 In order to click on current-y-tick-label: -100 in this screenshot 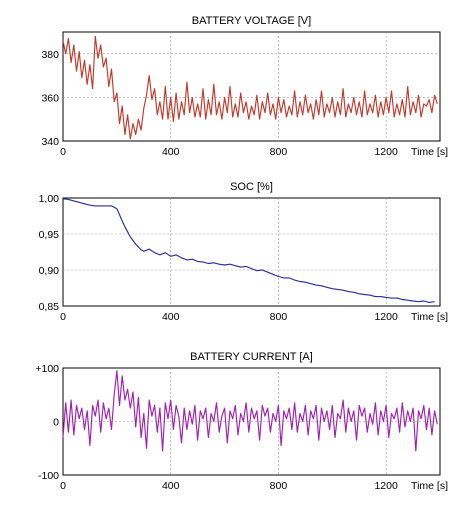, I will do `click(48, 476)`.